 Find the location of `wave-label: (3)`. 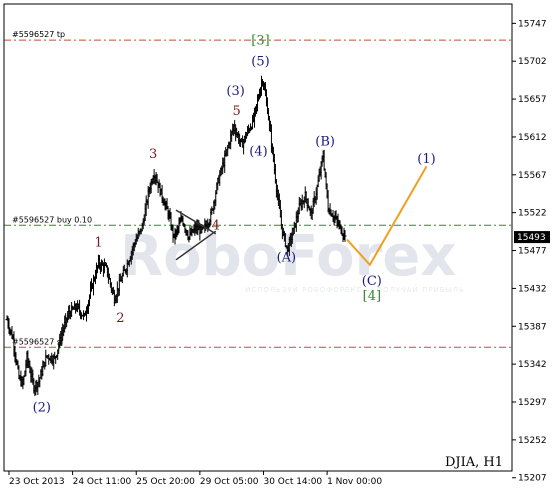

wave-label: (3) is located at coordinates (235, 91).